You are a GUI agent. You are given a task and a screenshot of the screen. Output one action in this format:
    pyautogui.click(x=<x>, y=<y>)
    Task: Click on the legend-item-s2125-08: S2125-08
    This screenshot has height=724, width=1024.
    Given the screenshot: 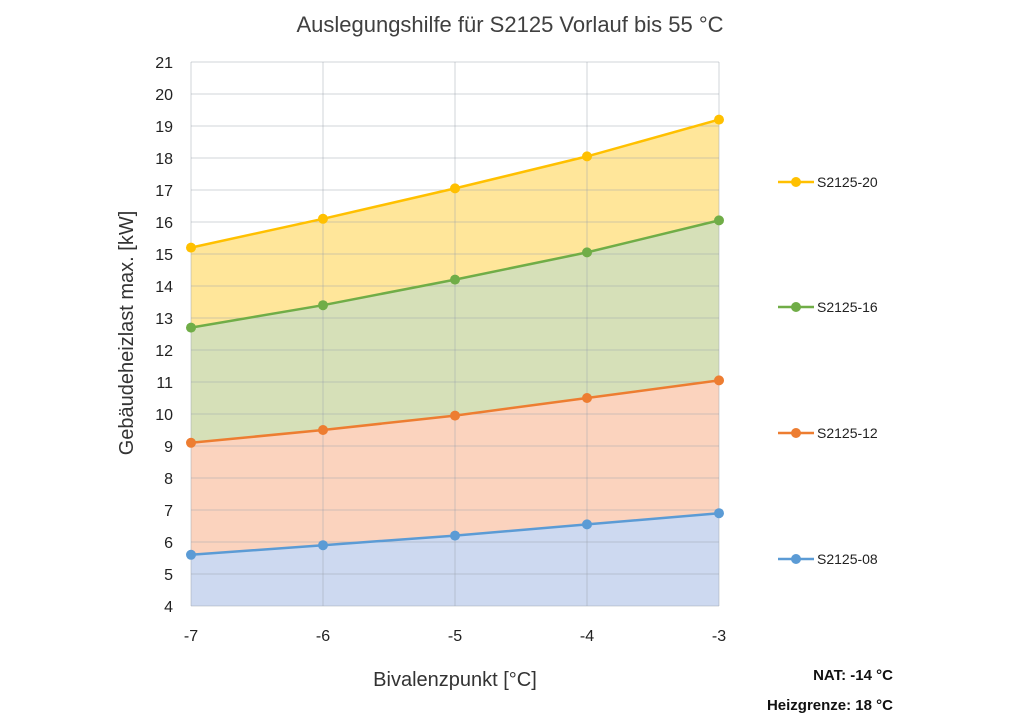 What is the action you would take?
    pyautogui.click(x=828, y=559)
    